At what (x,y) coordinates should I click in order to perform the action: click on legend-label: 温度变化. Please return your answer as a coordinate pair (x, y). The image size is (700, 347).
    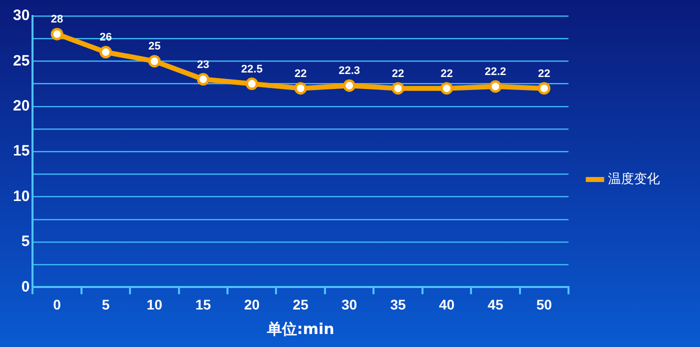
    Looking at the image, I should click on (634, 178).